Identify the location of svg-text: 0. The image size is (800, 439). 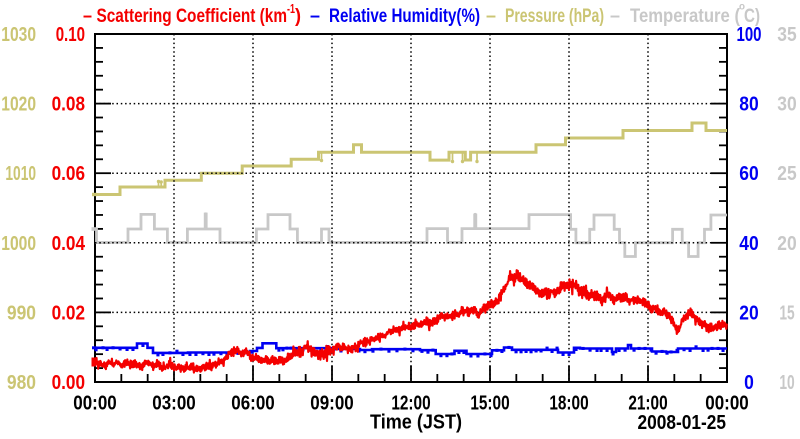
(749, 383).